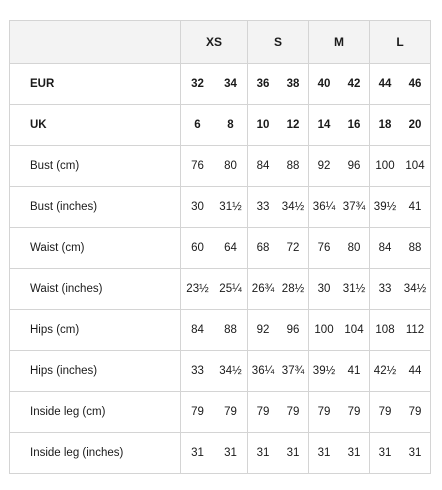  What do you see at coordinates (400, 371) in the screenshot?
I see `size-cell: 42½ 44` at bounding box center [400, 371].